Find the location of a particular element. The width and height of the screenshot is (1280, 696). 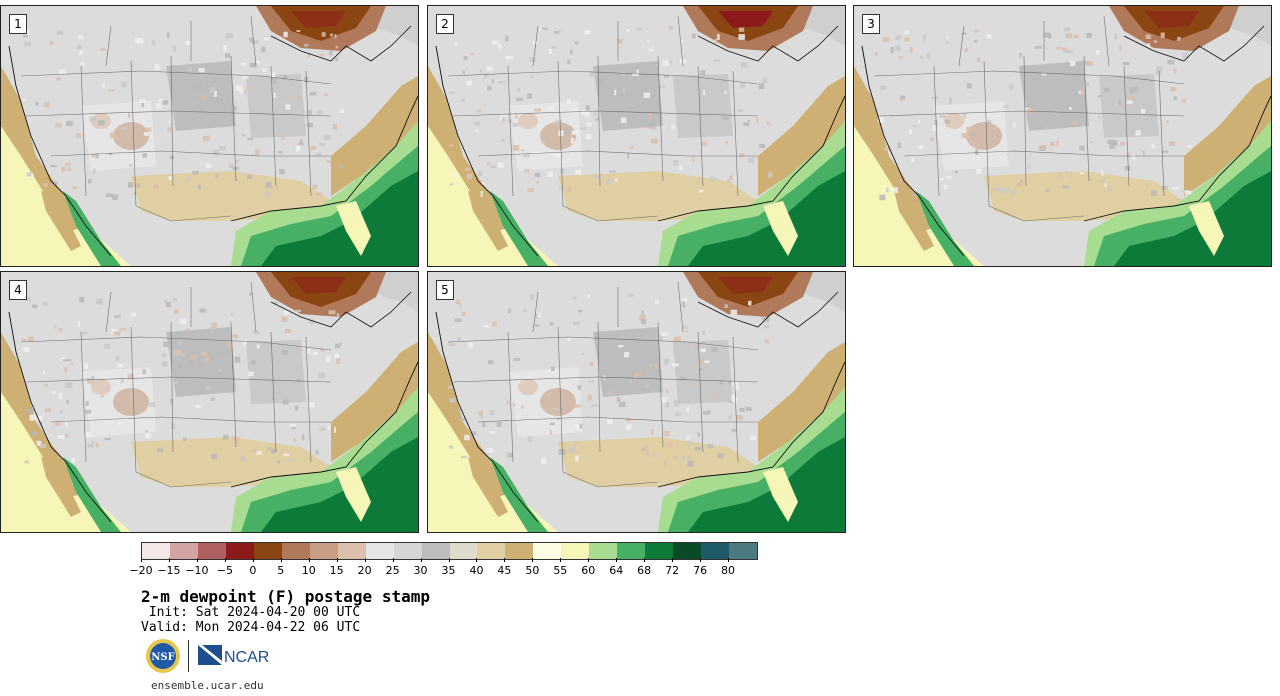

colorbar-tick-label: −5 is located at coordinates (224, 570).